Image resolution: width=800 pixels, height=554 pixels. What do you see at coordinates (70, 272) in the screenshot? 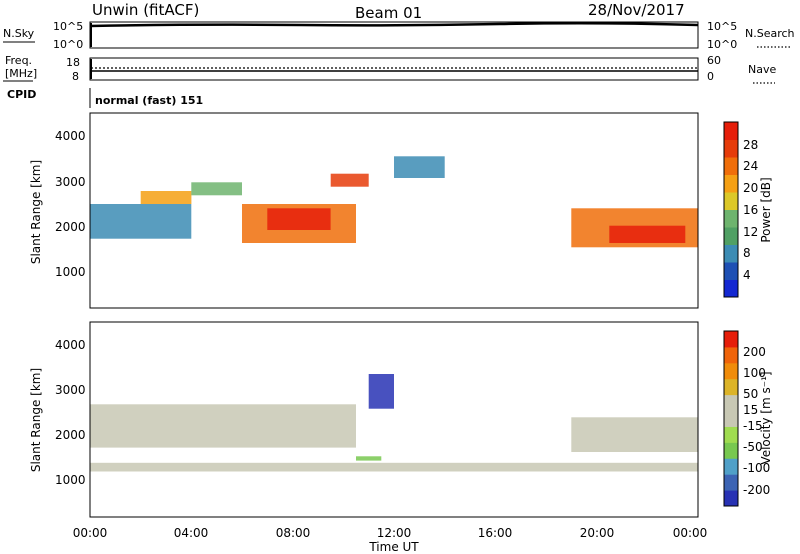
I see `power-ytick-1000: 1000` at bounding box center [70, 272].